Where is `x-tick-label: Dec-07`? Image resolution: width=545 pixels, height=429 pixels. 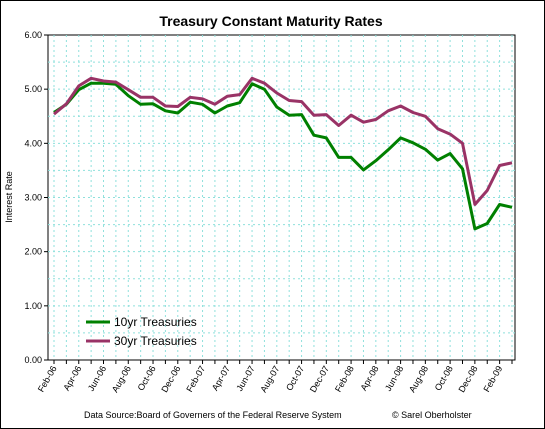 x-tick-label: Dec-07 is located at coordinates (319, 379).